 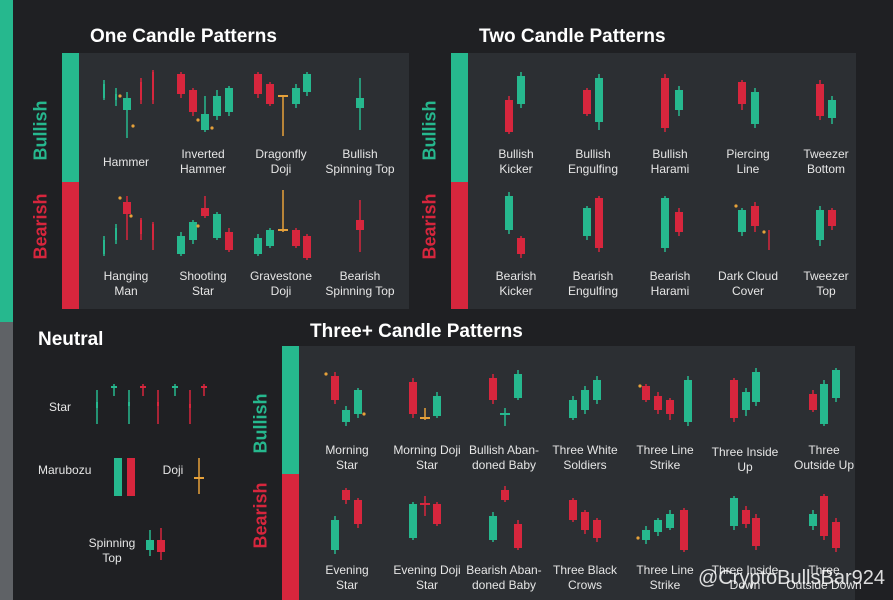 I want to click on pattern-label: Dragonfly Doji, so click(x=281, y=161).